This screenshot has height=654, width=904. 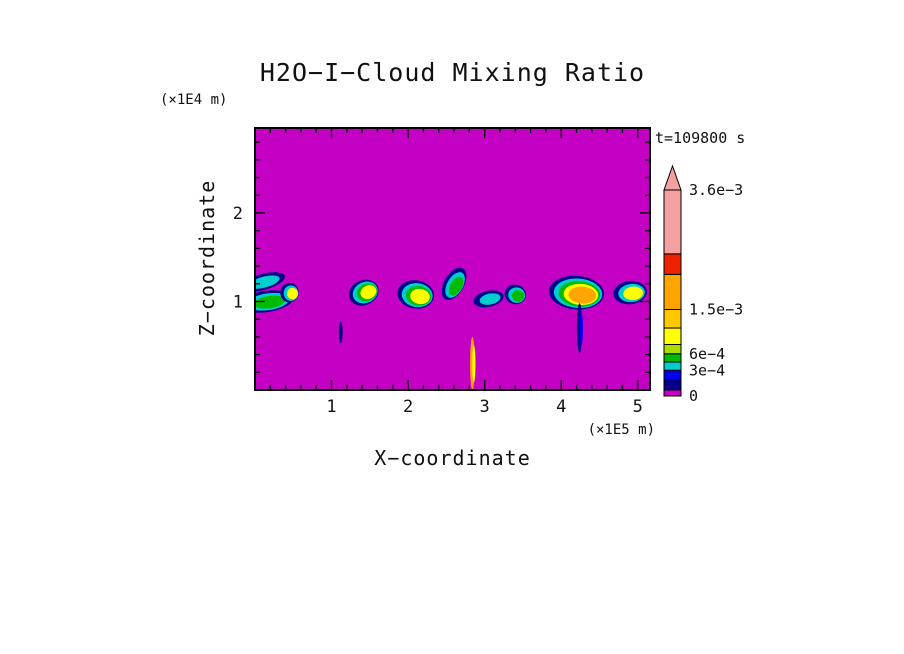 What do you see at coordinates (621, 430) in the screenshot?
I see `x-axis-unit-label: (×1E5 m)` at bounding box center [621, 430].